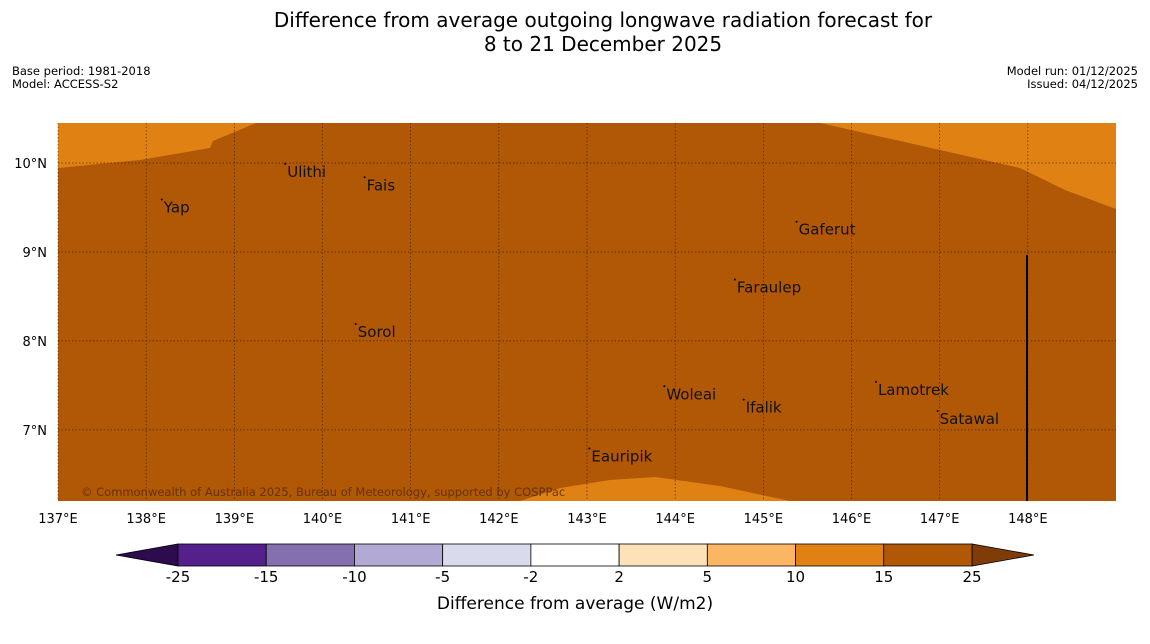 This screenshot has width=1150, height=644. I want to click on place-sorol: Sorol, so click(375, 332).